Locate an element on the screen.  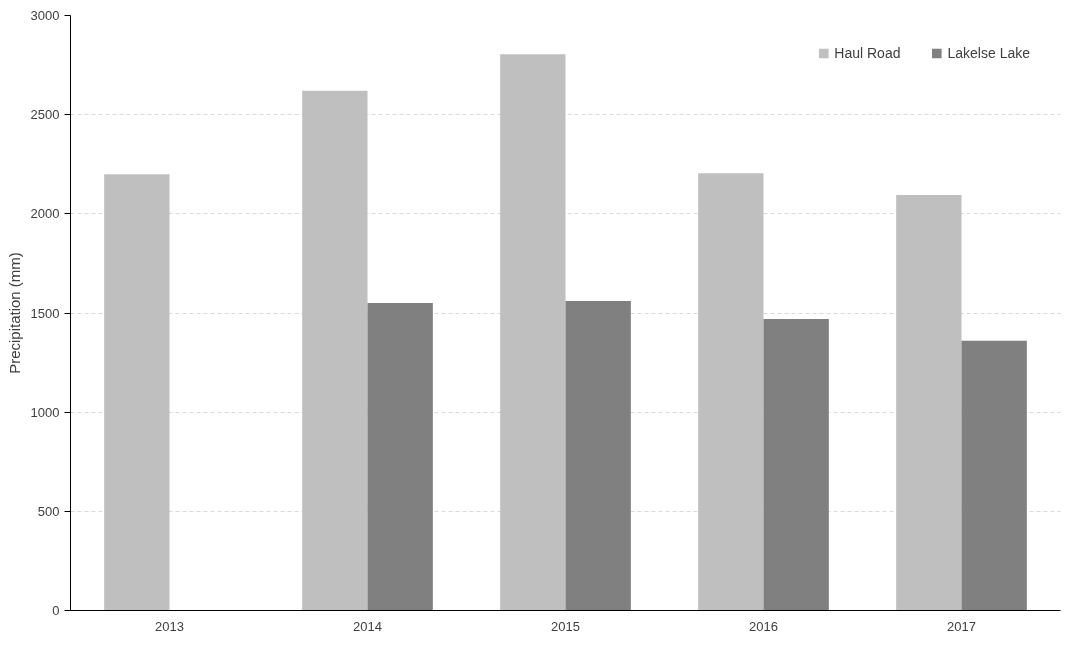
x-tick-label: 2017 is located at coordinates (961, 626).